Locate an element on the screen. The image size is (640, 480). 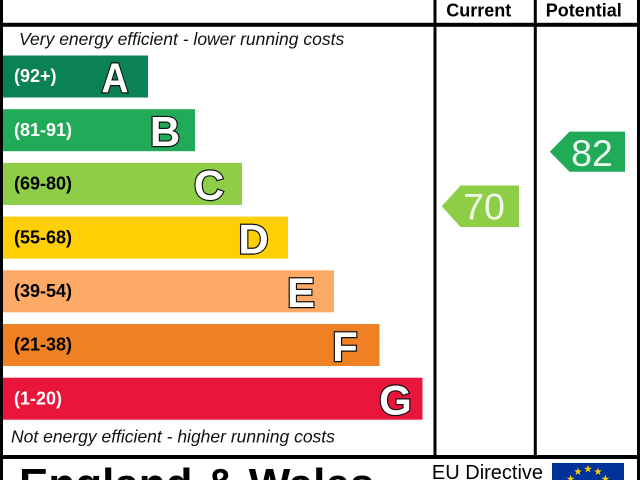
svg-text: Potential is located at coordinates (584, 11).